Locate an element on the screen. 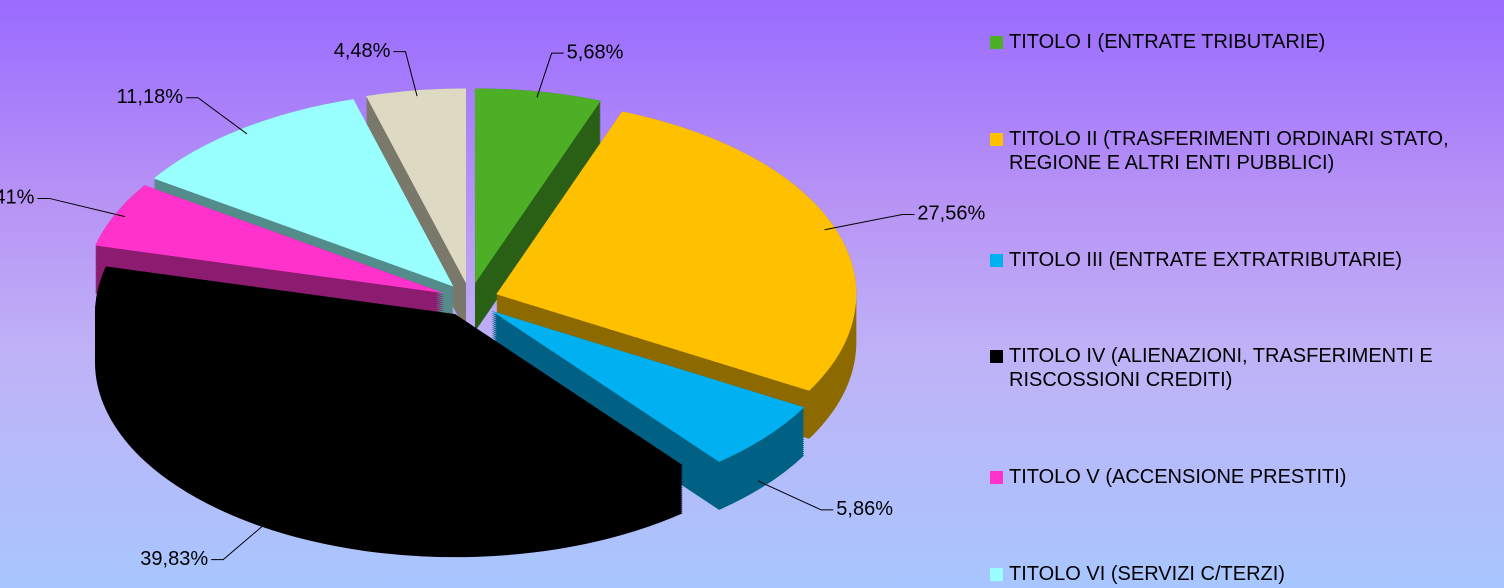 This screenshot has height=588, width=1504. legend-label: TITOLO V (ACCENSIONE PRESTITI) is located at coordinates (1178, 477).